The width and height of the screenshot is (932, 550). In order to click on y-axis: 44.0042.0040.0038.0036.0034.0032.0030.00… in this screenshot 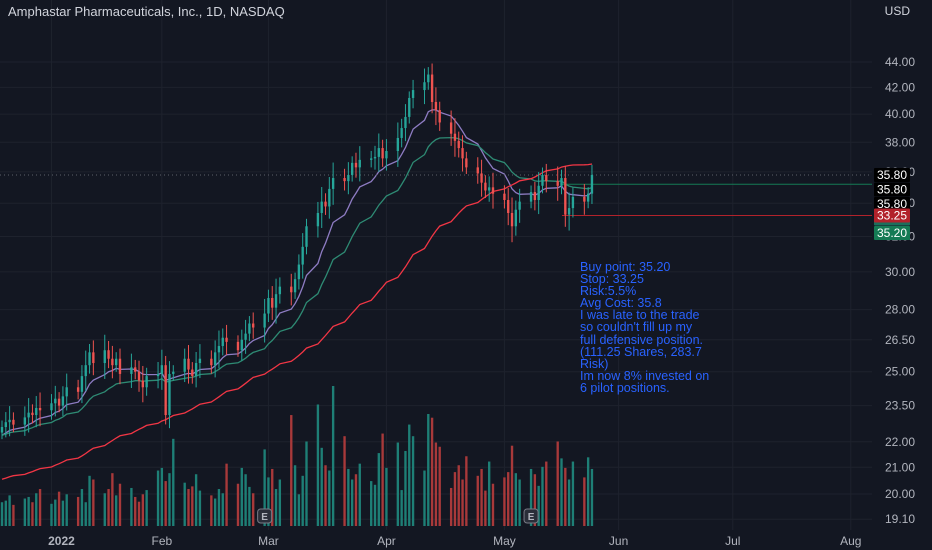, I will do `click(900, 290)`.